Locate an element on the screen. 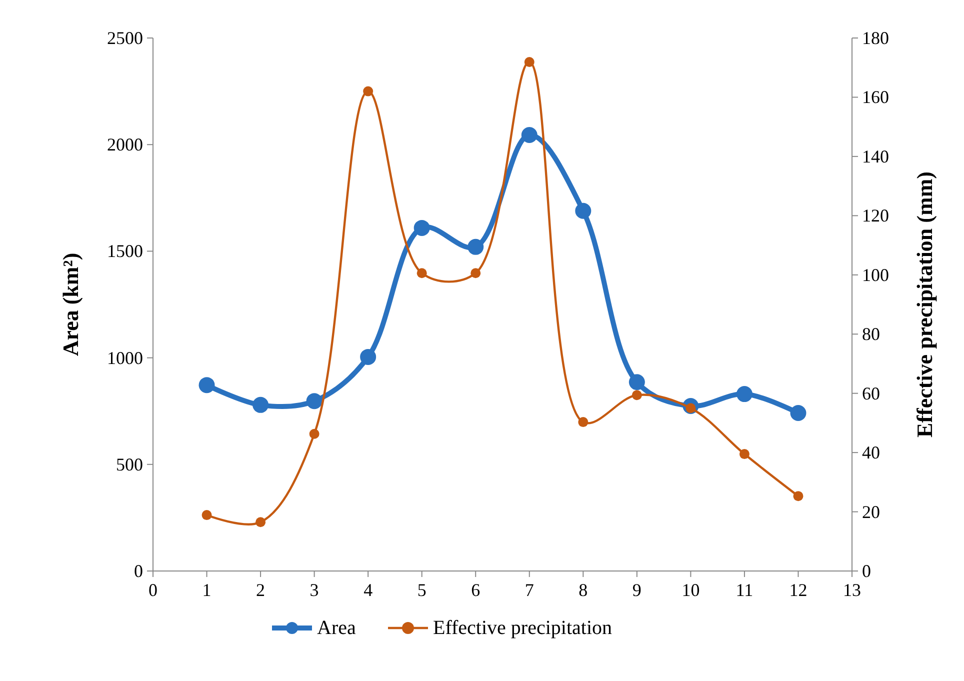 This screenshot has width=964, height=681. x-tick-label: 11 is located at coordinates (745, 590).